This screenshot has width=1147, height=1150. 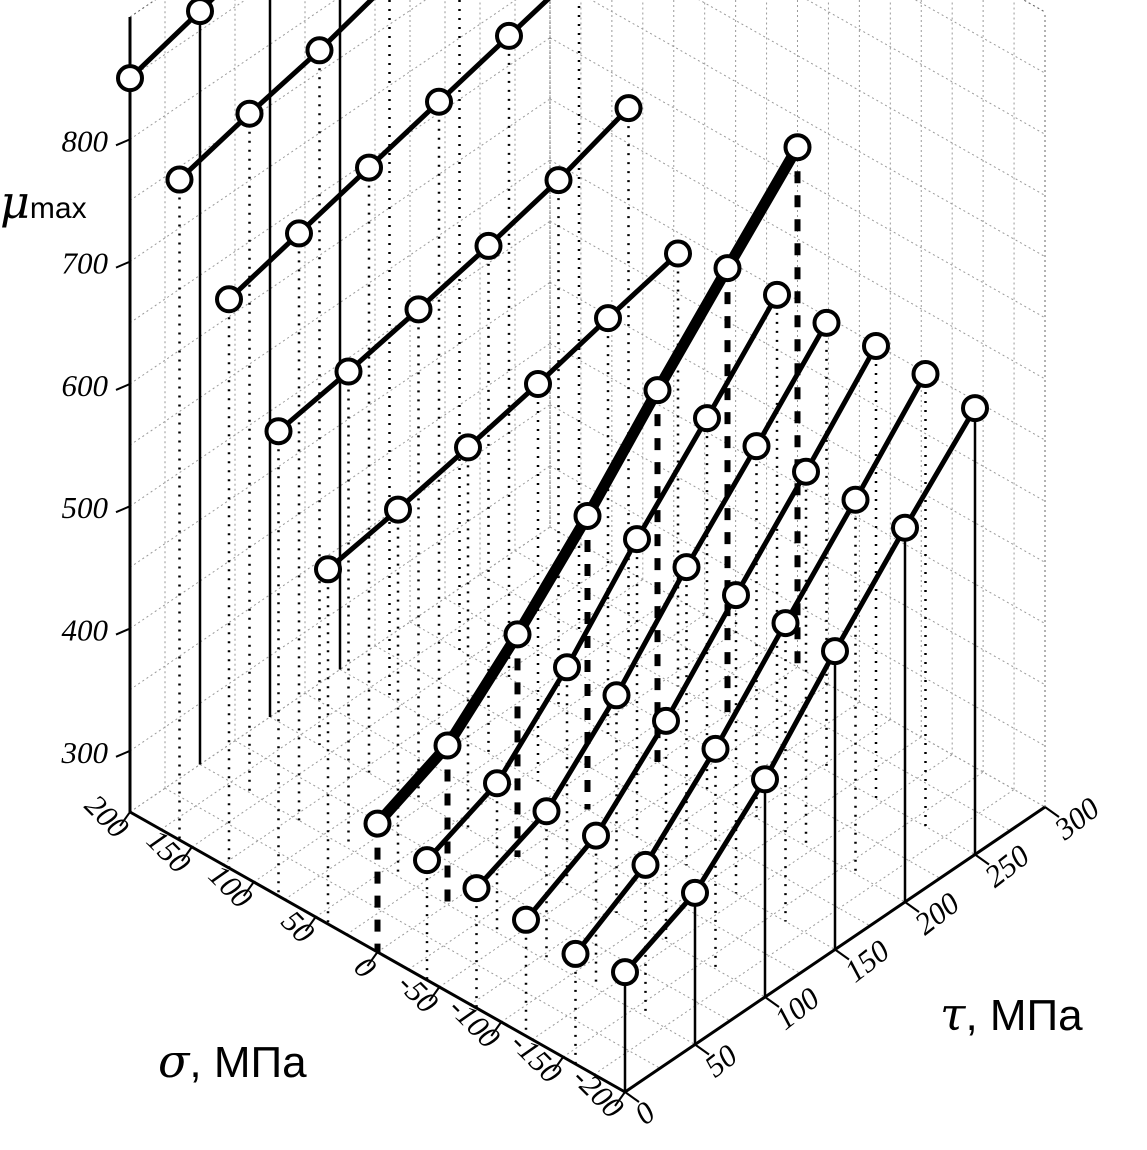 What do you see at coordinates (1011, 1014) in the screenshot?
I see `tau-axis-title: τ, МПа` at bounding box center [1011, 1014].